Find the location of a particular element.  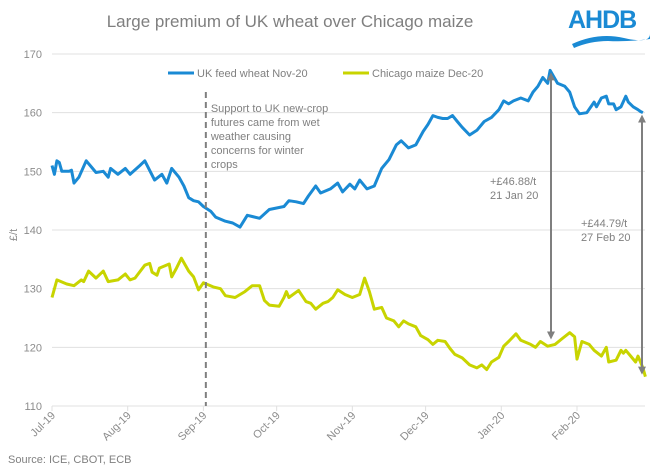

premium-label: +£44.79/t is located at coordinates (604, 224).